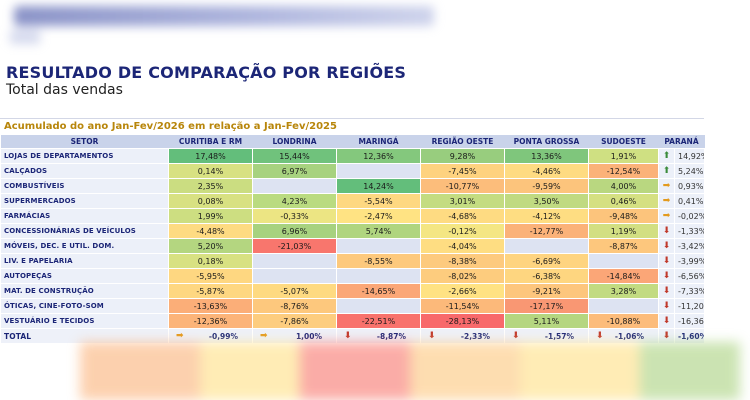 The image size is (750, 400). What do you see at coordinates (210, 231) in the screenshot?
I see `value-cell: -4,48%` at bounding box center [210, 231].